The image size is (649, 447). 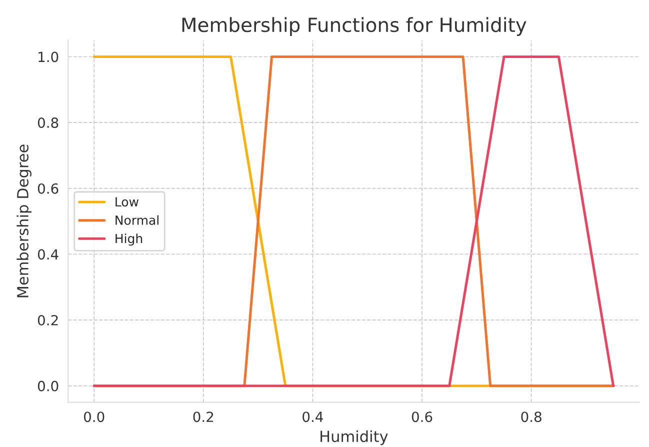 What do you see at coordinates (94, 417) in the screenshot?
I see `x-tick-label: 0.0` at bounding box center [94, 417].